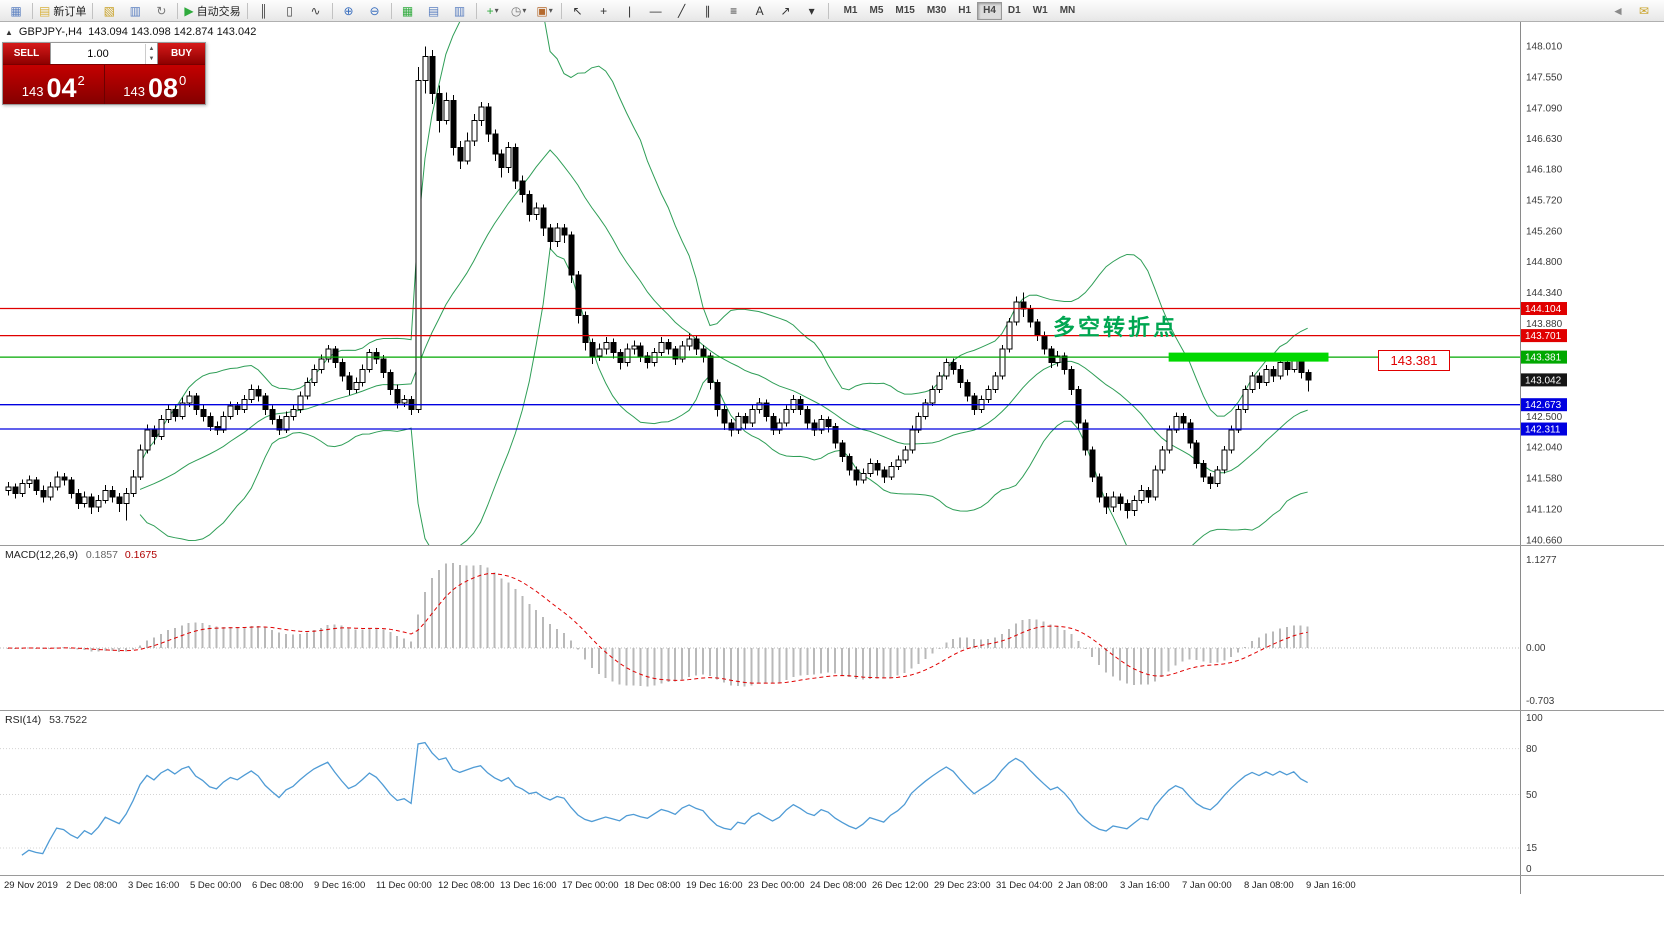 The image size is (1664, 945). I want to click on sell-price-pips: 04, so click(61, 87).